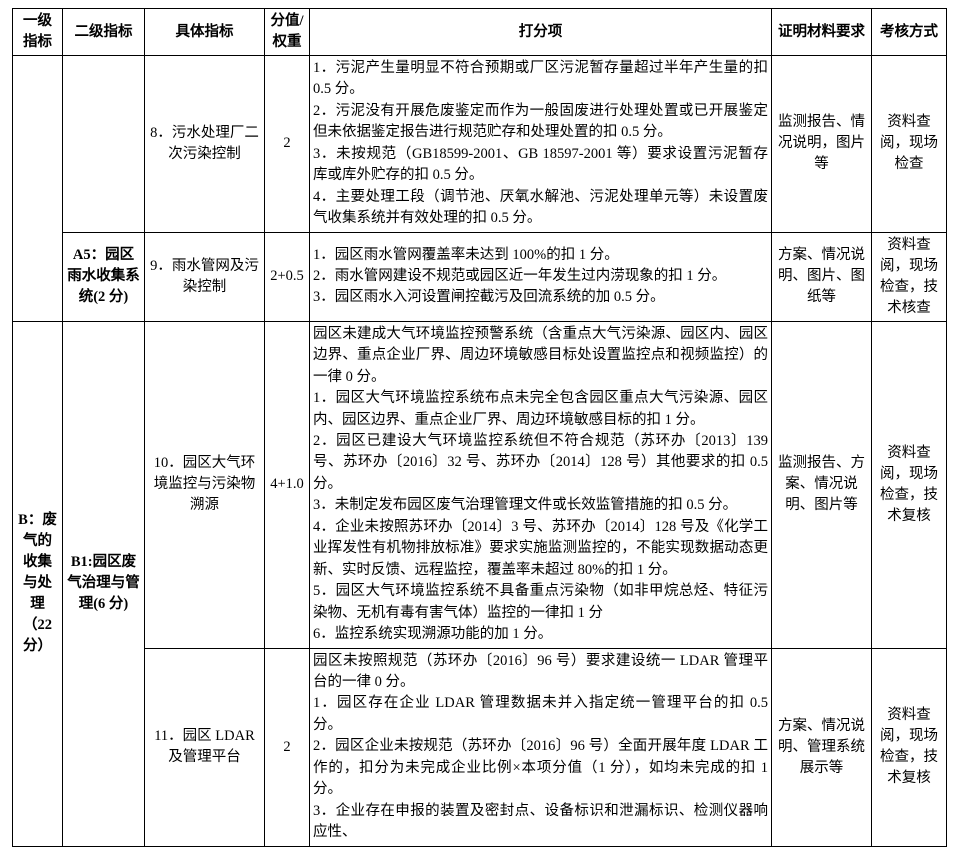  What do you see at coordinates (103, 276) in the screenshot?
I see `cell-level2-row2: A5：园区雨水收集系统(2 分)` at bounding box center [103, 276].